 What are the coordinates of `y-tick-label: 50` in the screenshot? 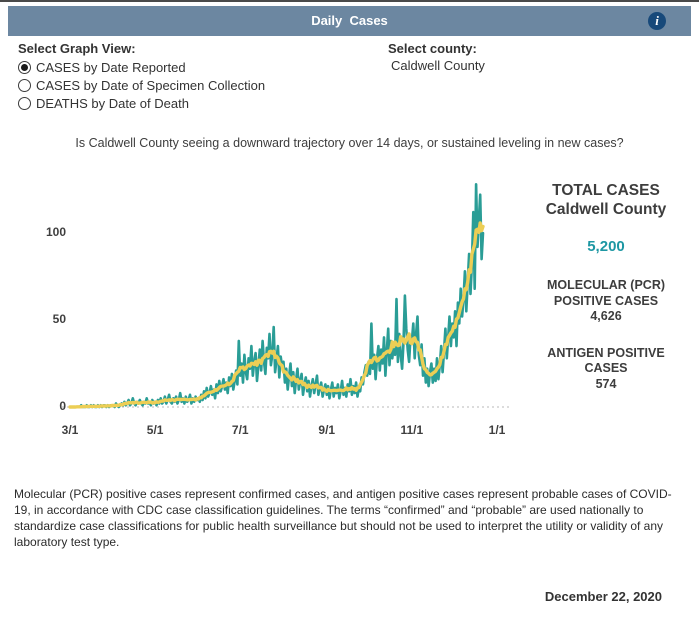 It's located at (59, 319).